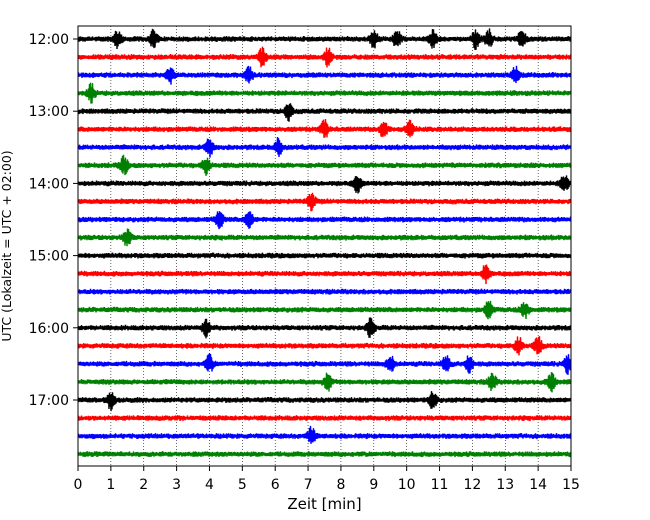  I want to click on x-axis-label: Zeit [min], so click(324, 504).